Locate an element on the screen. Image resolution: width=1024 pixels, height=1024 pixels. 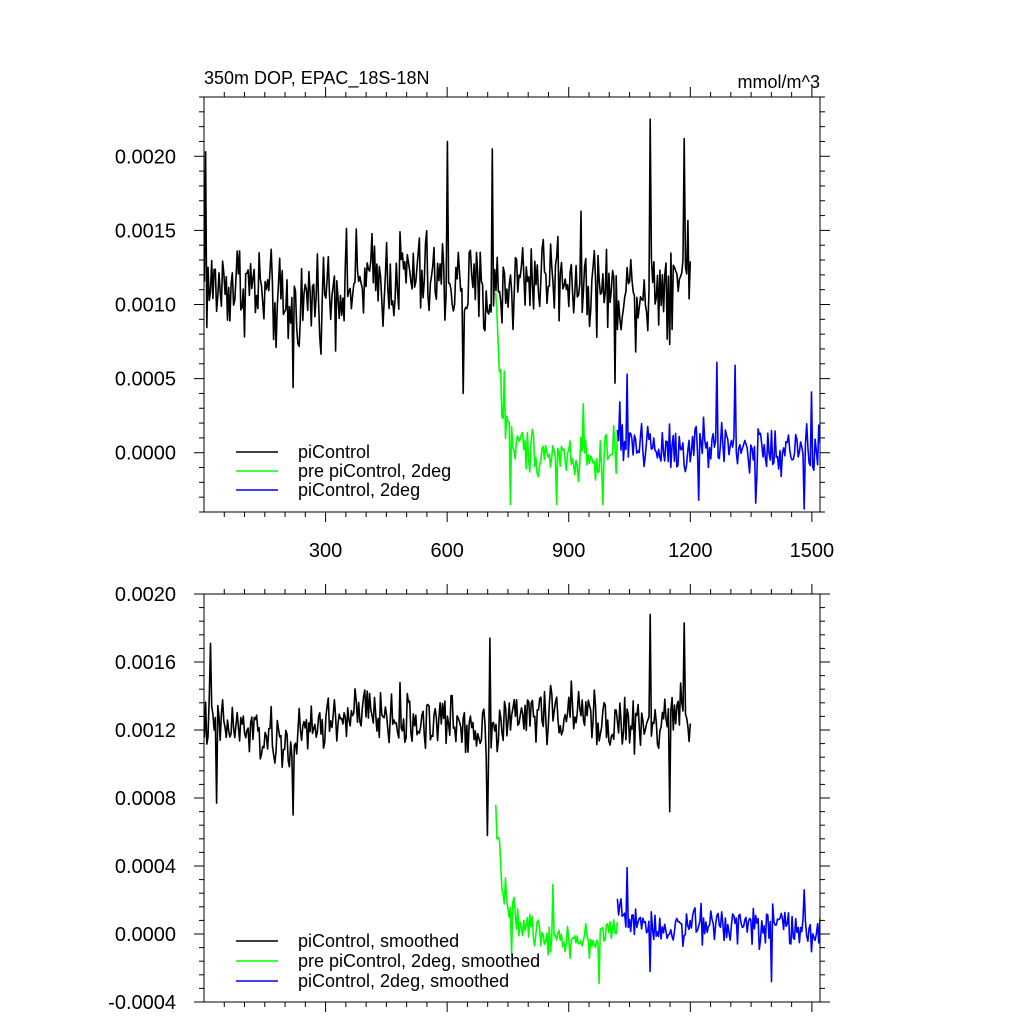
legend-label: piControl, 2deg, smoothed is located at coordinates (403, 981).